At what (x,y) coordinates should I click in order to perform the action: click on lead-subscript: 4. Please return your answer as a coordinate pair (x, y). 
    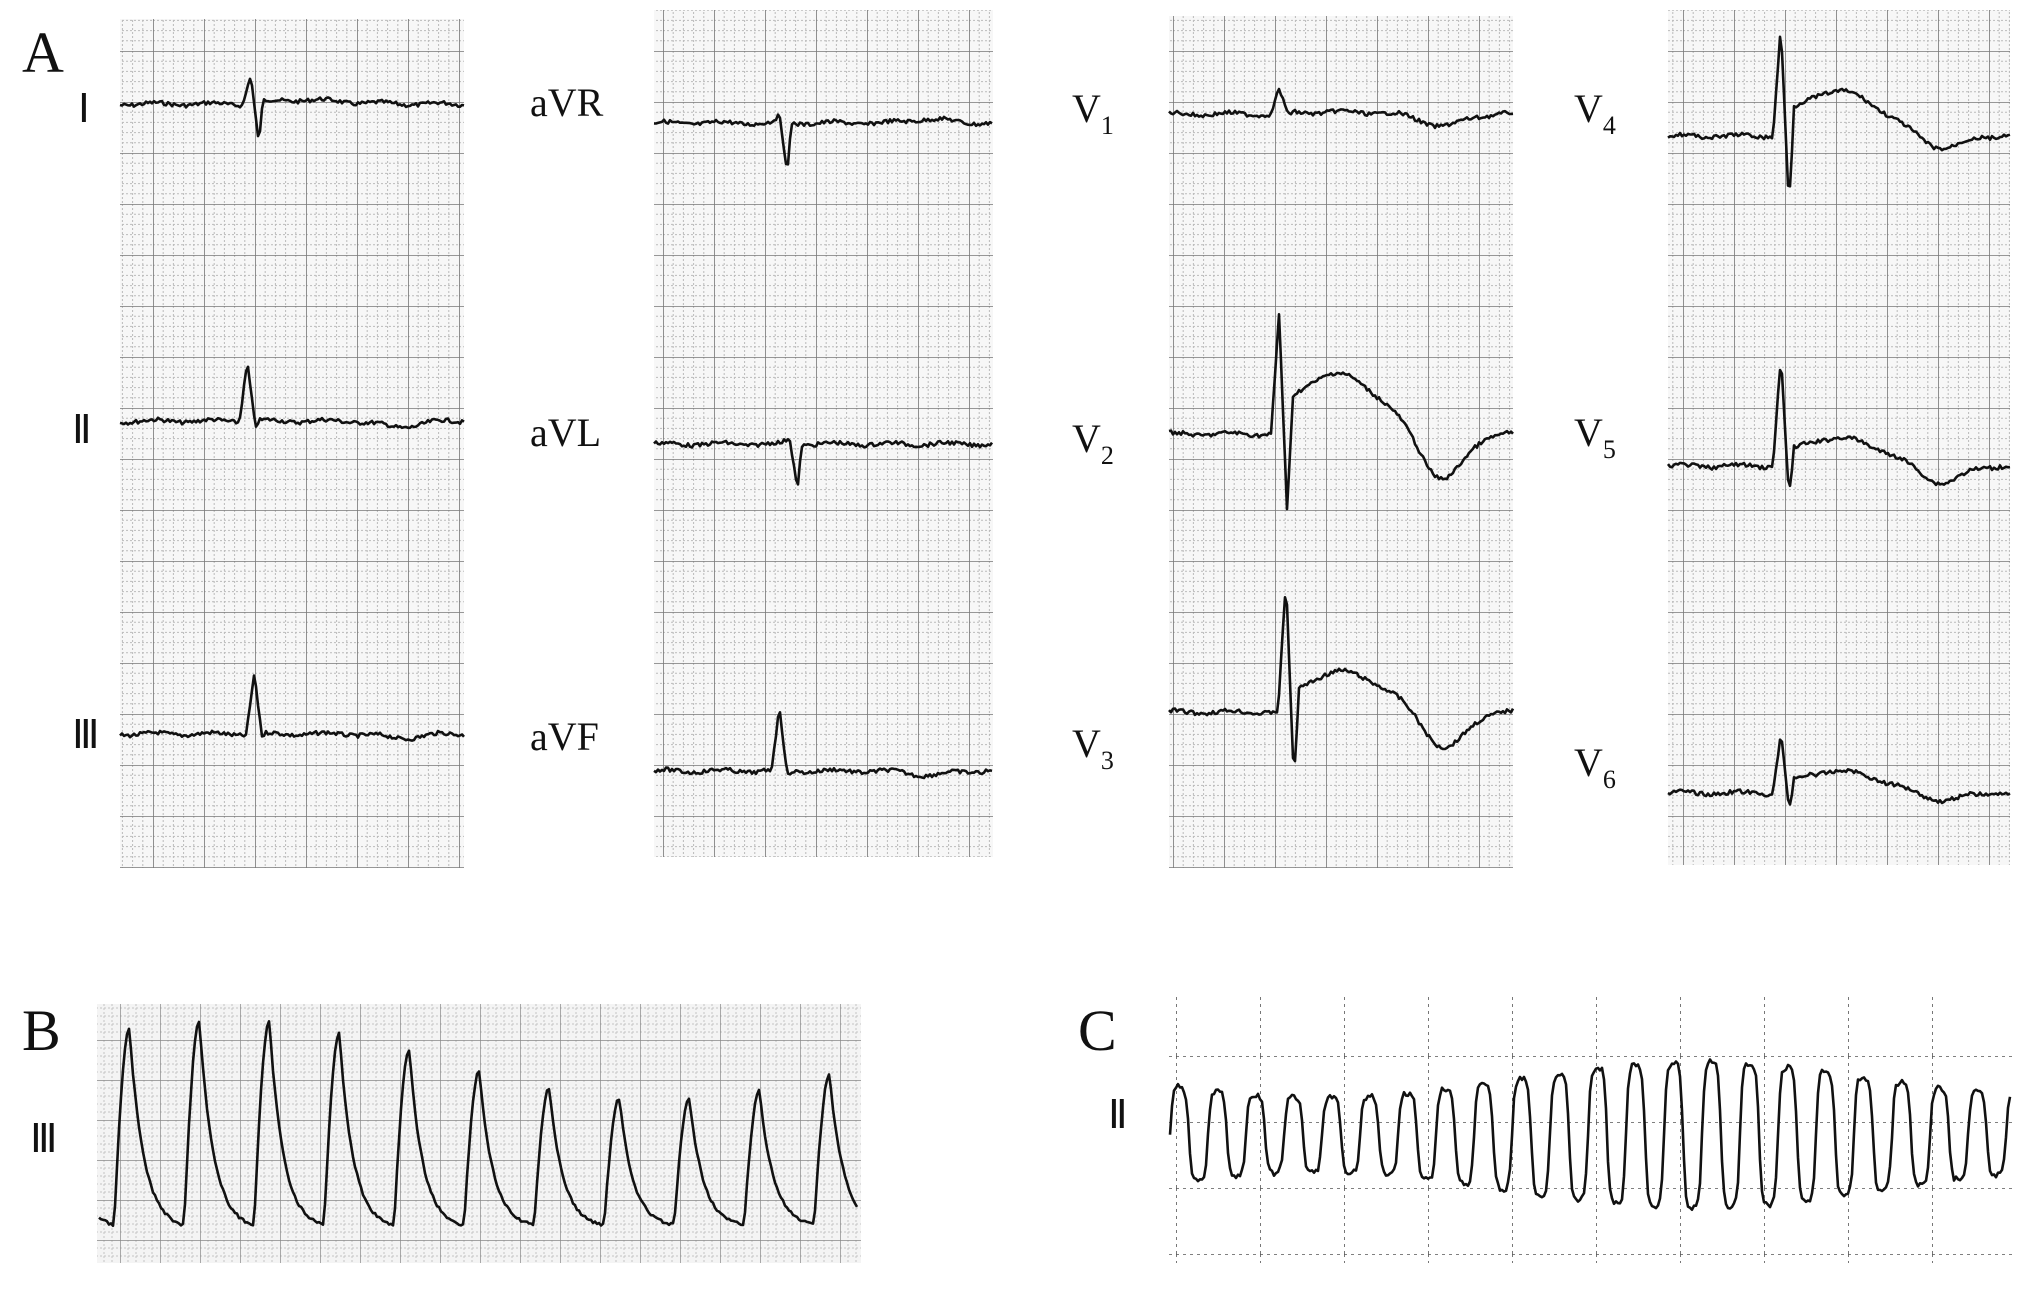
    Looking at the image, I should click on (1609, 125).